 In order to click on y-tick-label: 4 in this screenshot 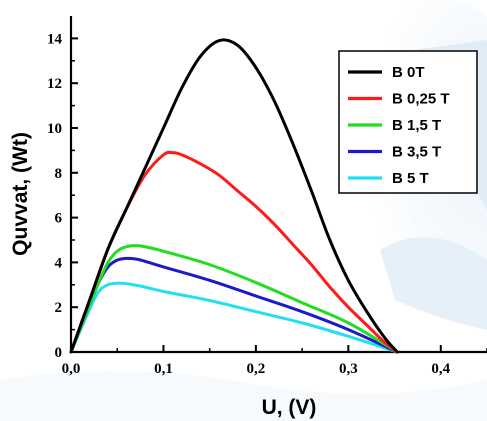, I will do `click(59, 263)`.